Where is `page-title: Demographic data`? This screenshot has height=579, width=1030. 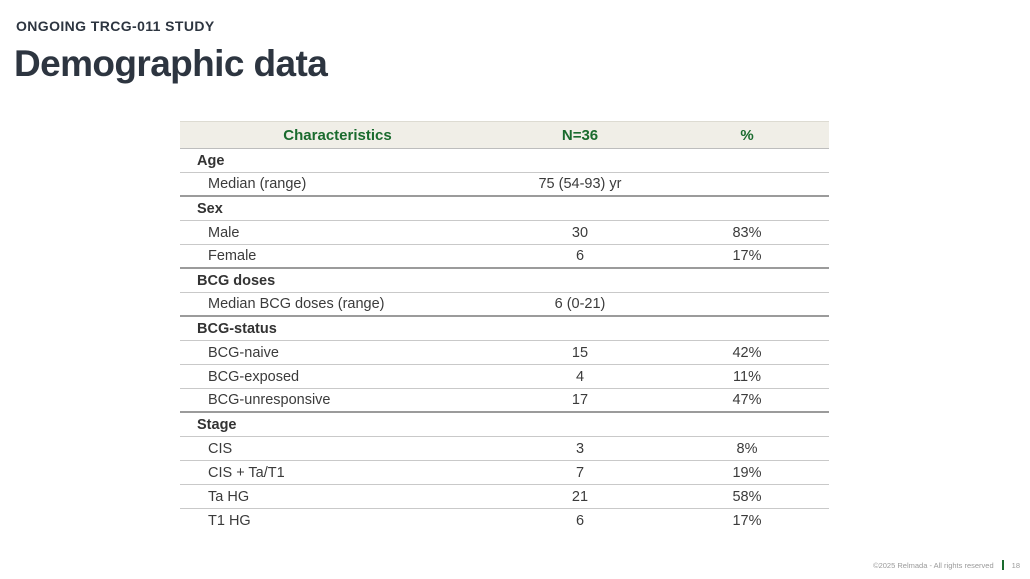 page-title: Demographic data is located at coordinates (171, 63).